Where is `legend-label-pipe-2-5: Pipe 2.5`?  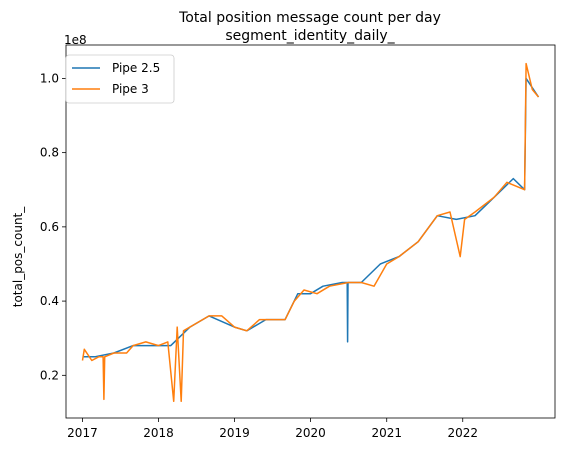 legend-label-pipe-2-5: Pipe 2.5 is located at coordinates (136, 68).